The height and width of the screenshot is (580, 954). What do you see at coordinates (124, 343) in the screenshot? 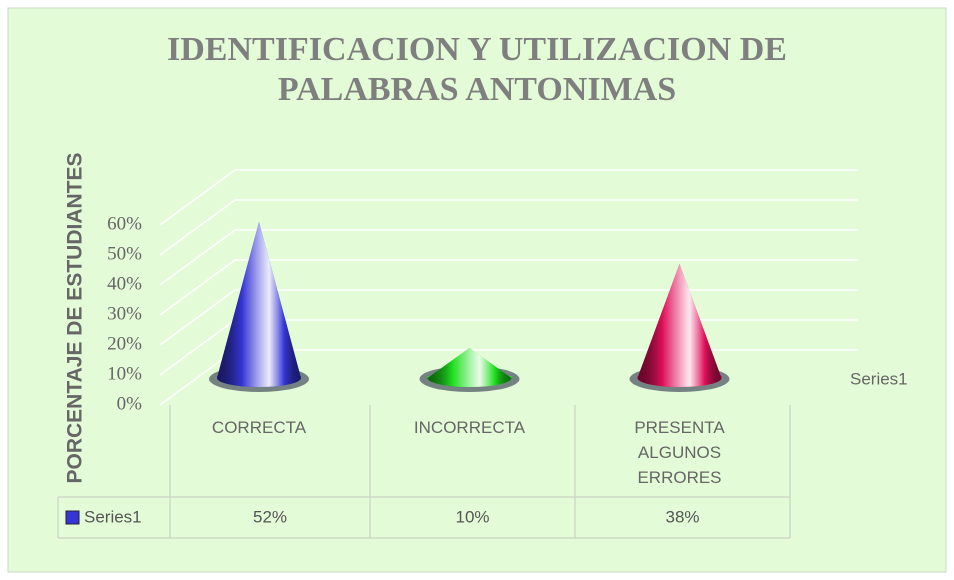
I see `y-tick-label: 20%` at bounding box center [124, 343].